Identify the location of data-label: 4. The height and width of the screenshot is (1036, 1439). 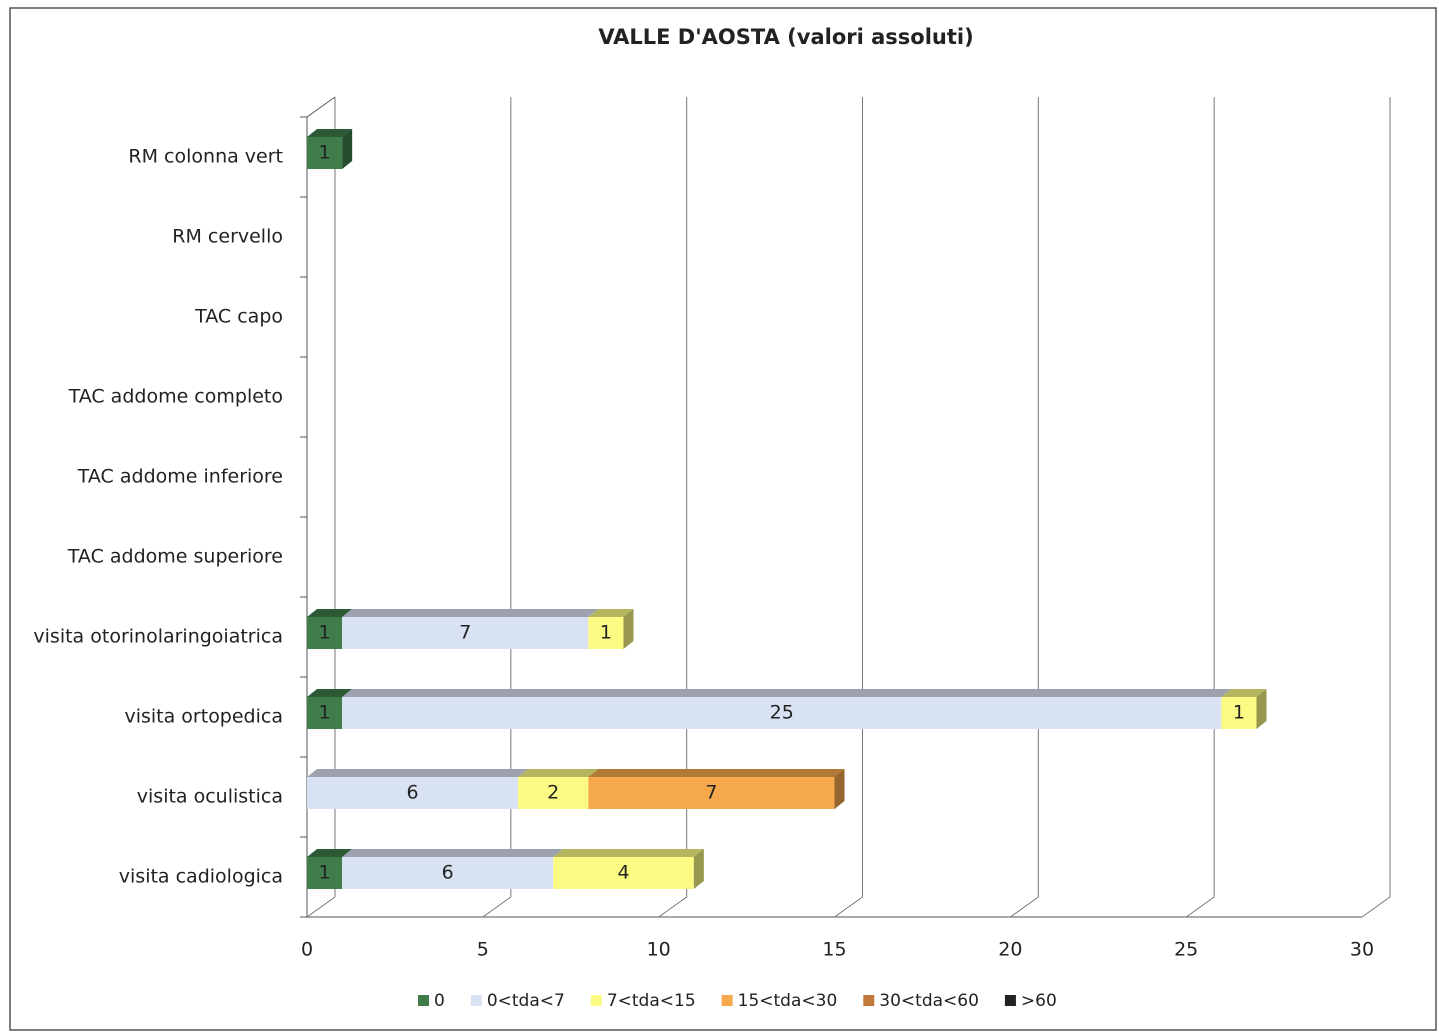
(623, 873).